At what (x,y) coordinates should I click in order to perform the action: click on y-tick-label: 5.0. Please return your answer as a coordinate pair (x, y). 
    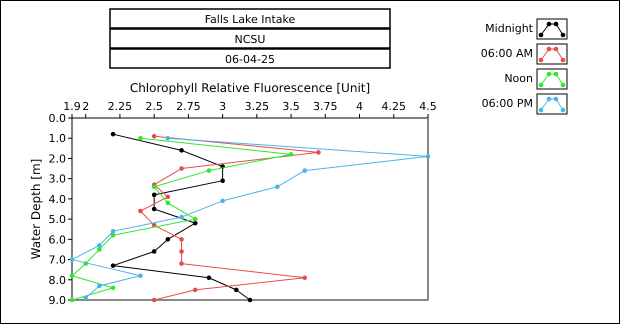
    Looking at the image, I should click on (57, 219).